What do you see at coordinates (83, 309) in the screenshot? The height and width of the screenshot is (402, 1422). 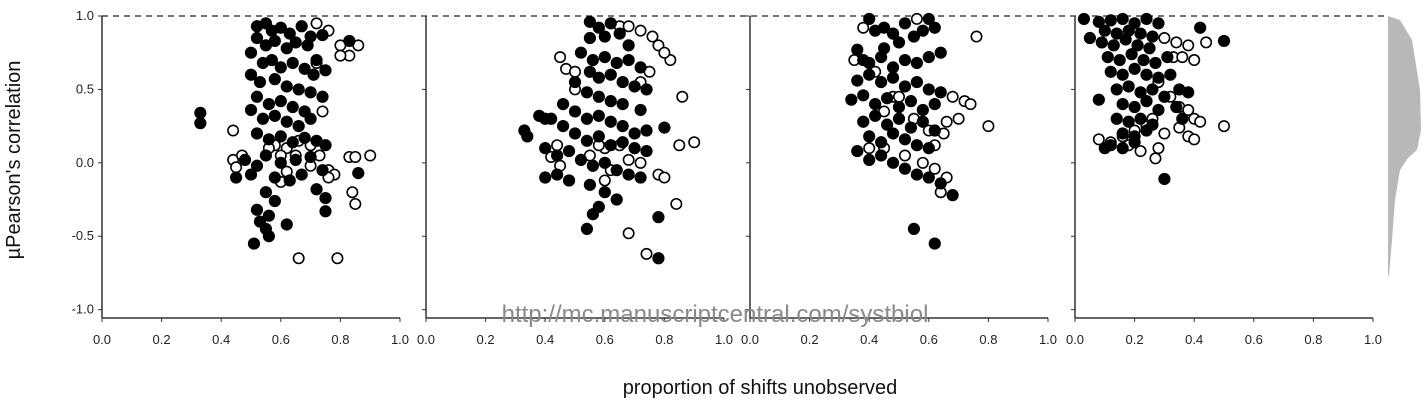 I see `y-tick-label: -1.0` at bounding box center [83, 309].